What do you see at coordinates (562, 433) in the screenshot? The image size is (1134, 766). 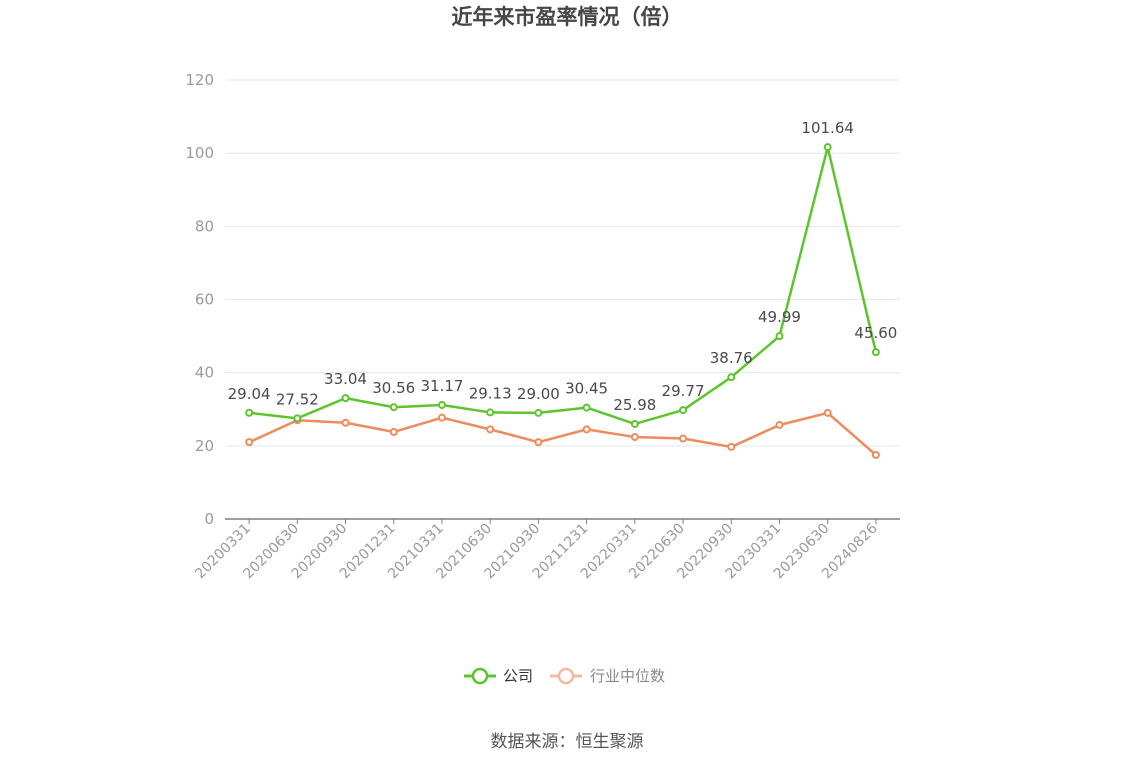 I see `series-line-industry-median` at bounding box center [562, 433].